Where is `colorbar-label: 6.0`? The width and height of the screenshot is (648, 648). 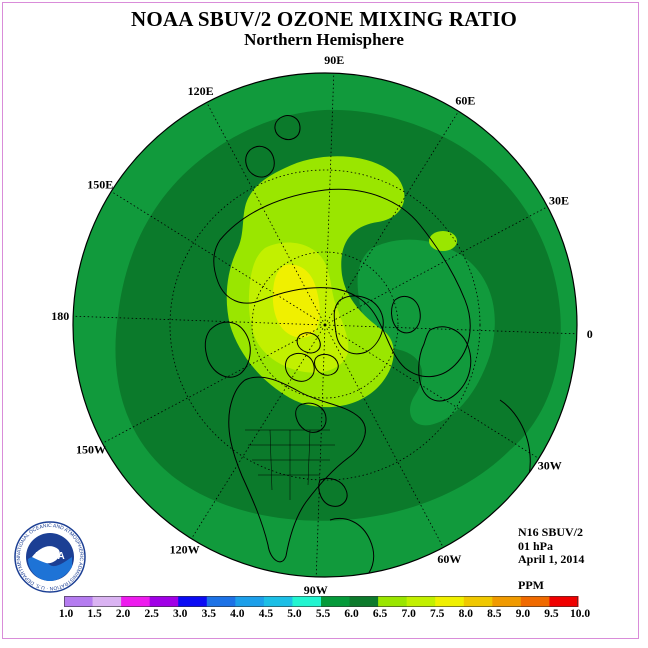
colorbar-label: 6.0 is located at coordinates (351, 614).